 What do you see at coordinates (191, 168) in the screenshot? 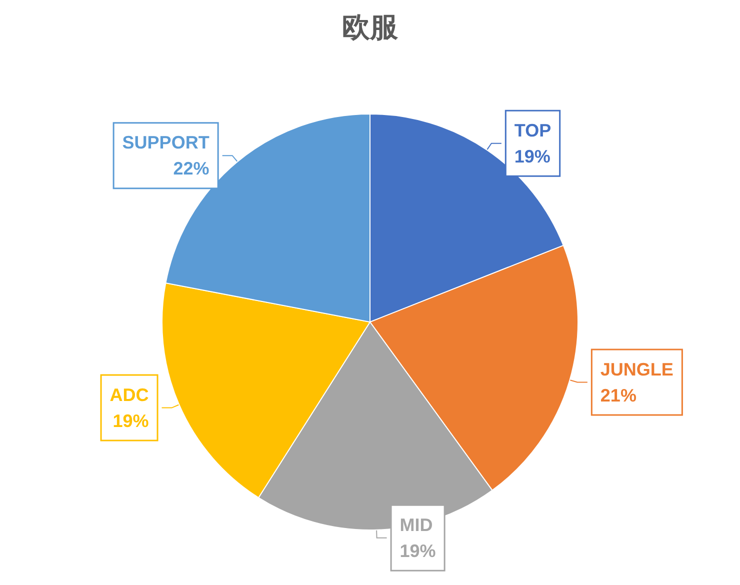
I see `data-label: 22%` at bounding box center [191, 168].